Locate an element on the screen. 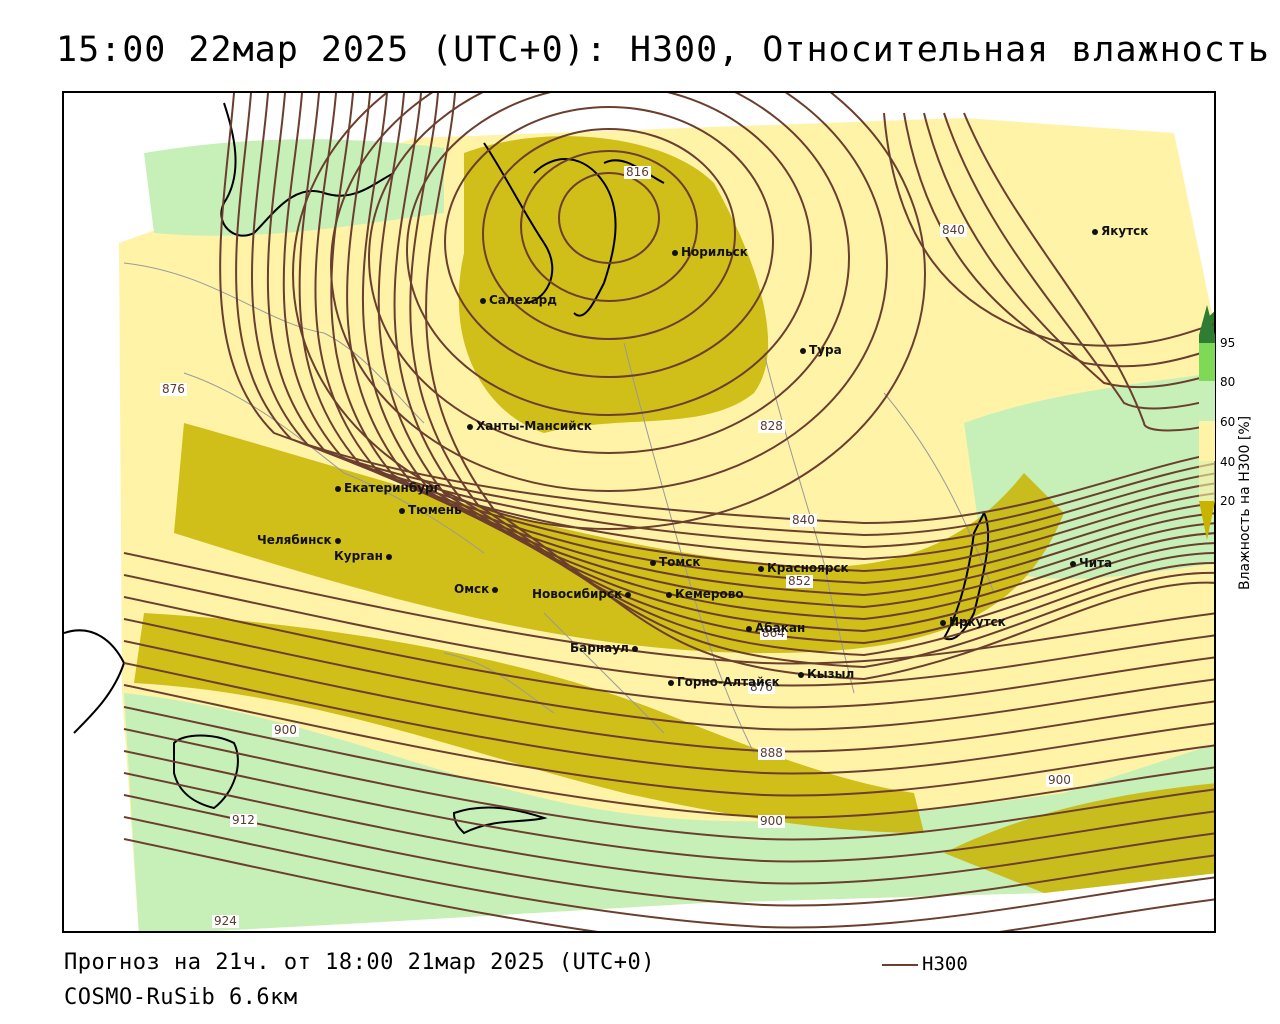 Image resolution: width=1280 pixels, height=1024 pixels. humidity-colorbar is located at coordinates (1207, 422).